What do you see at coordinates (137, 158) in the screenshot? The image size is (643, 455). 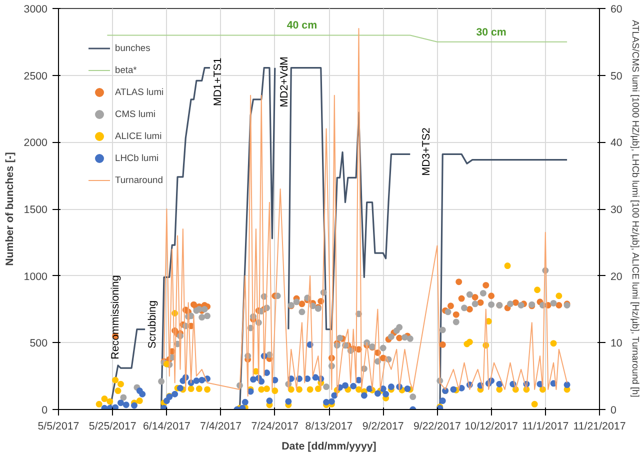 I see `legend-label: LHCb lumi` at bounding box center [137, 158].